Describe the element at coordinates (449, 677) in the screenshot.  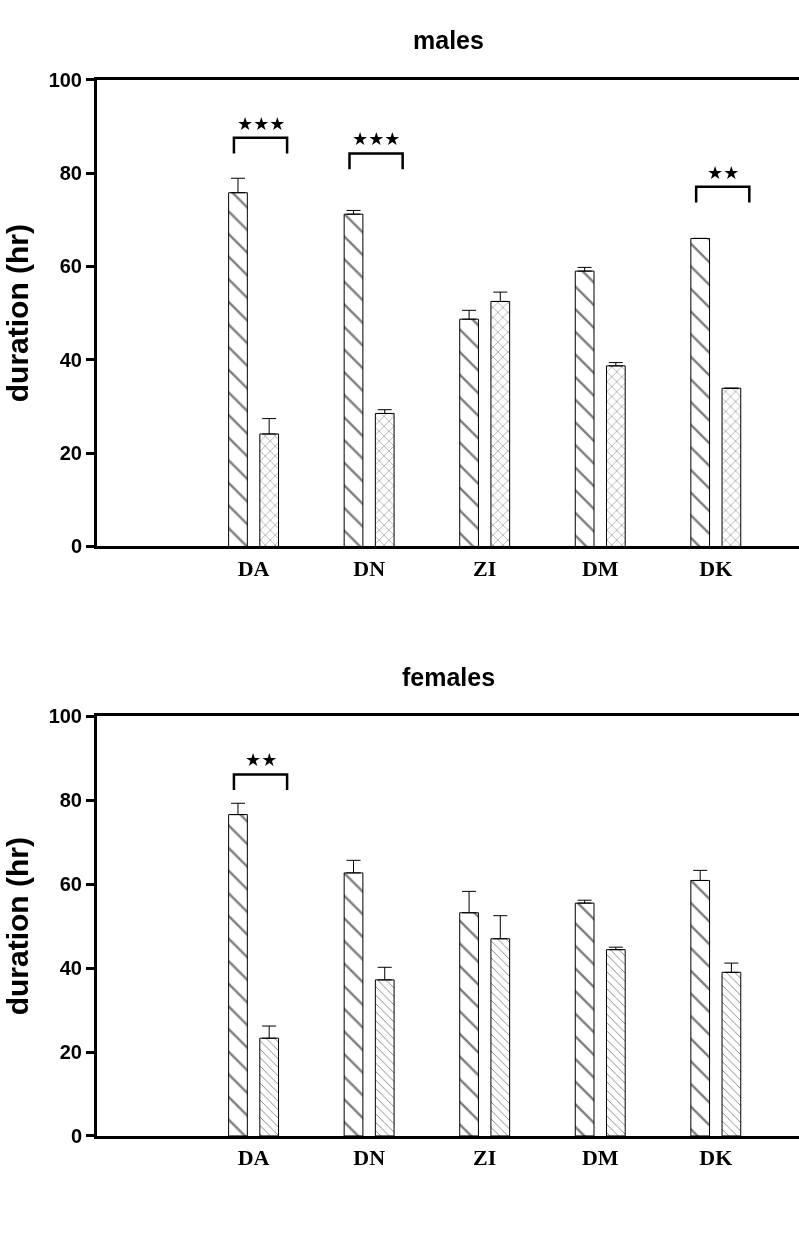
I see `chart-title: females` at that location.